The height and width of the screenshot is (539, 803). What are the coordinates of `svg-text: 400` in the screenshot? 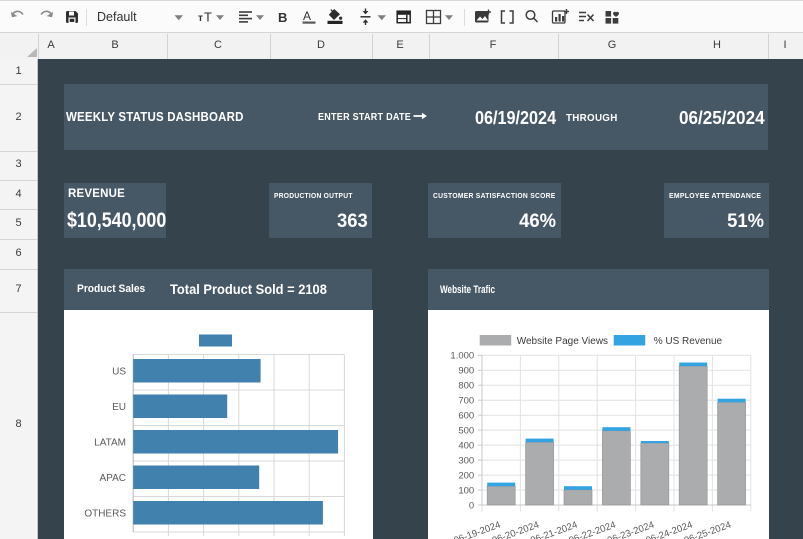 It's located at (466, 446).